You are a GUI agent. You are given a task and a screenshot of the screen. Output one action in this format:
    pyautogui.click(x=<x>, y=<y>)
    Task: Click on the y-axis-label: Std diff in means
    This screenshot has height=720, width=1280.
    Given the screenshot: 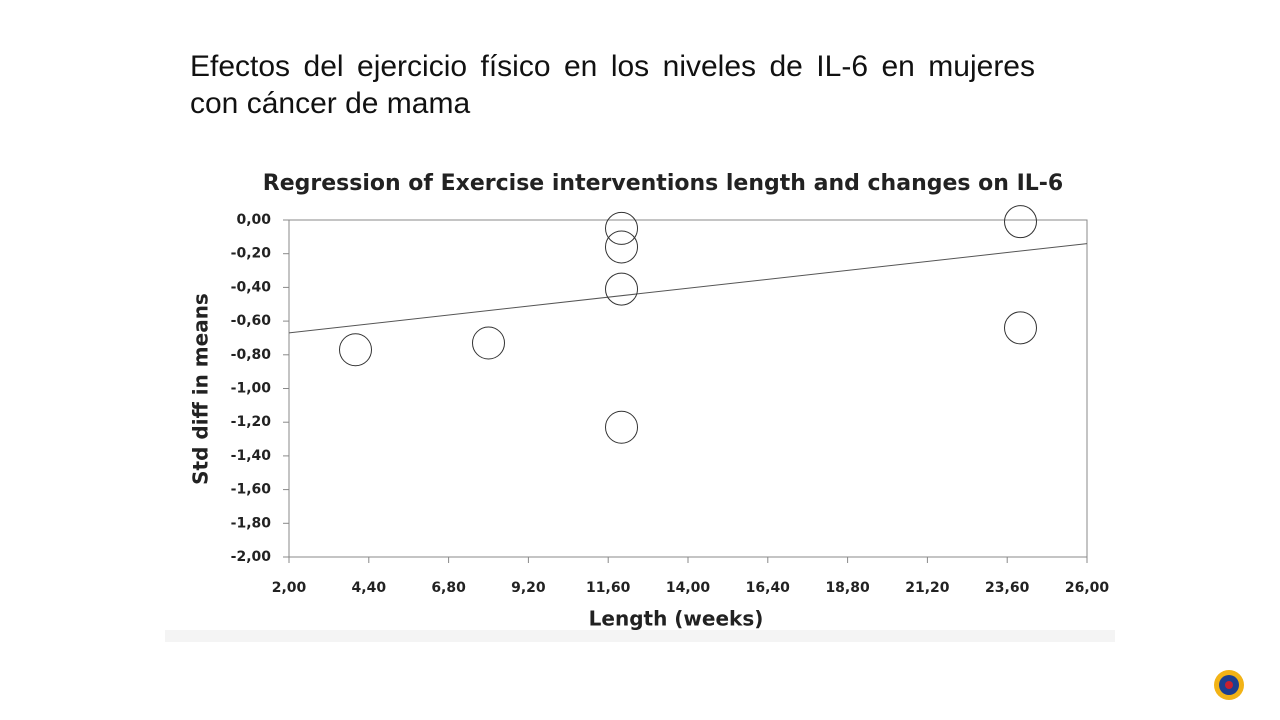 What is the action you would take?
    pyautogui.click(x=201, y=389)
    